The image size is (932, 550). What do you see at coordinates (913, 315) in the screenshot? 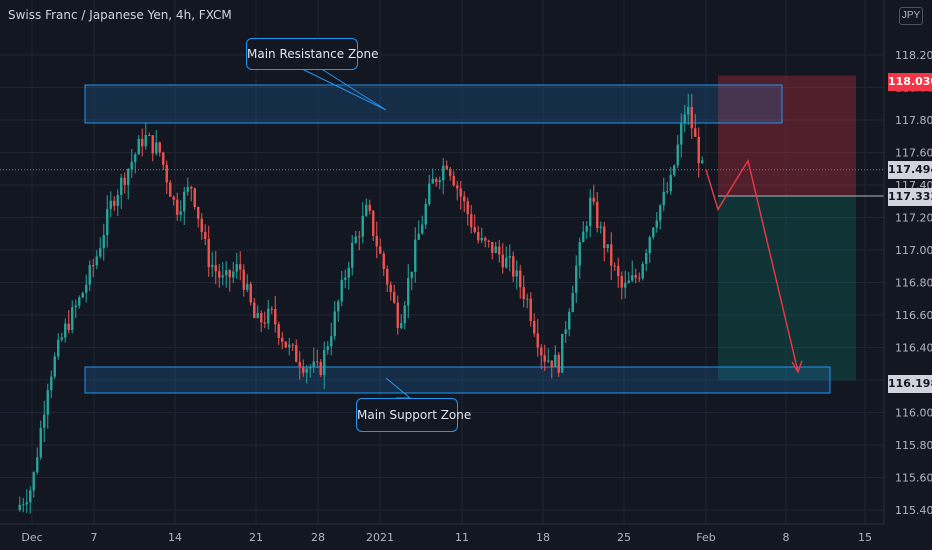
I see `y-tick-label: 116.600` at bounding box center [913, 315].